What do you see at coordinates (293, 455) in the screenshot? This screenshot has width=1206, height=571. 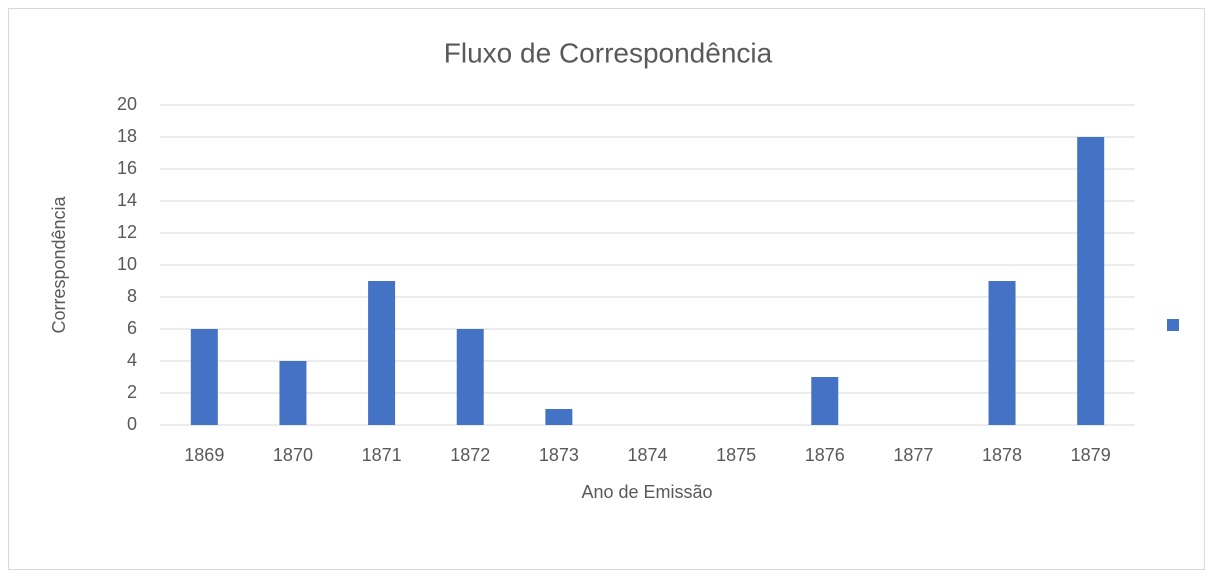 I see `x-tick-label: 1870` at bounding box center [293, 455].